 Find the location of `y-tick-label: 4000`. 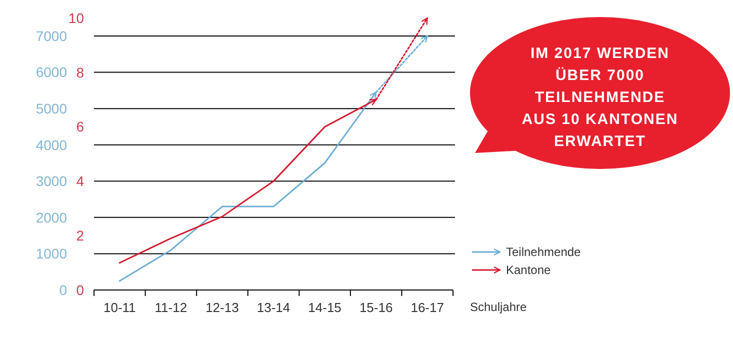

y-tick-label: 4000 is located at coordinates (52, 144).